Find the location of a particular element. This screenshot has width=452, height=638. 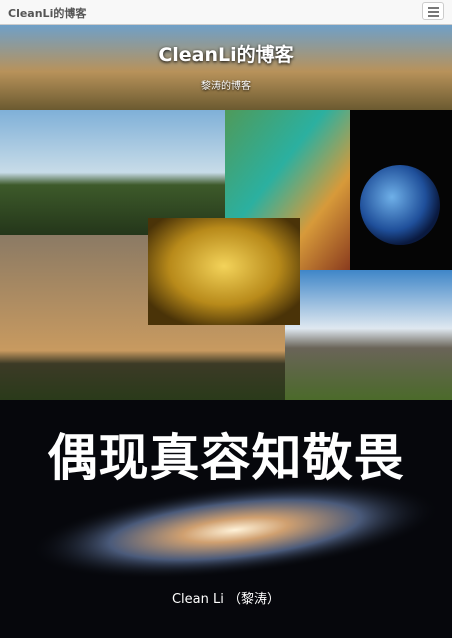

brand-link: CleanLi的博客 is located at coordinates (47, 13).